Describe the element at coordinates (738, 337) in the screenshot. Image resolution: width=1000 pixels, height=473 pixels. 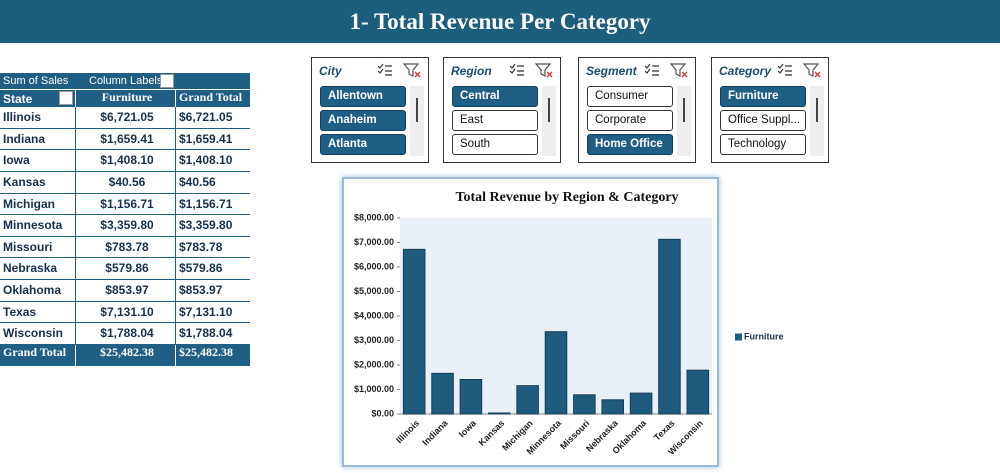
I see `legend-swatch` at that location.